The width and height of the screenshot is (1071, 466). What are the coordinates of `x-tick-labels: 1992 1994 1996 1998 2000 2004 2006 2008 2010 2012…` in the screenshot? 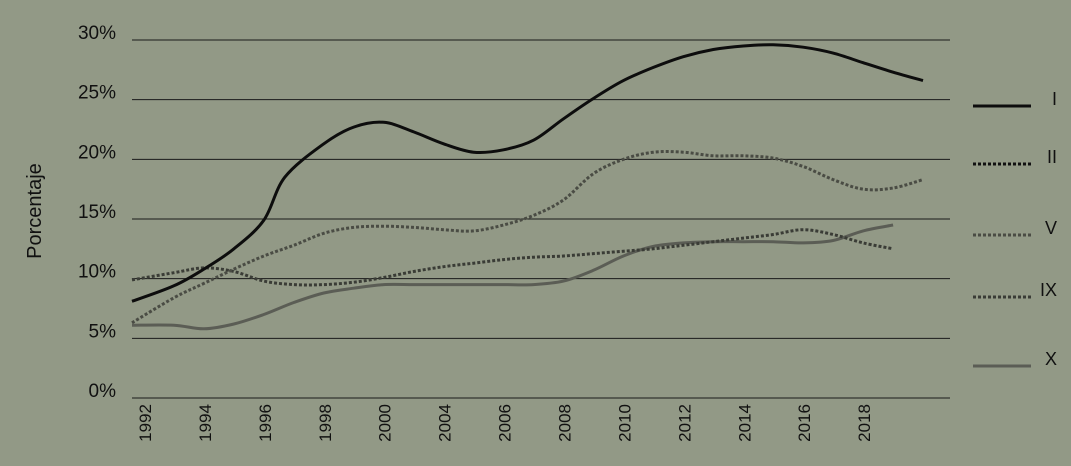 It's located at (505, 423).